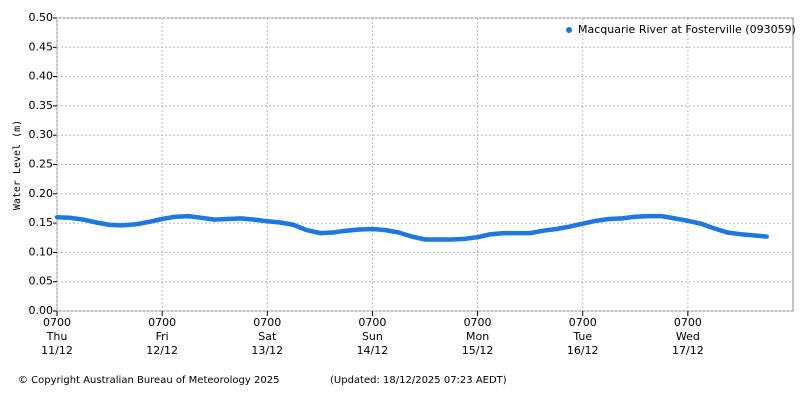 This screenshot has height=400, width=800. I want to click on x-tick-label: 15/12, so click(478, 350).